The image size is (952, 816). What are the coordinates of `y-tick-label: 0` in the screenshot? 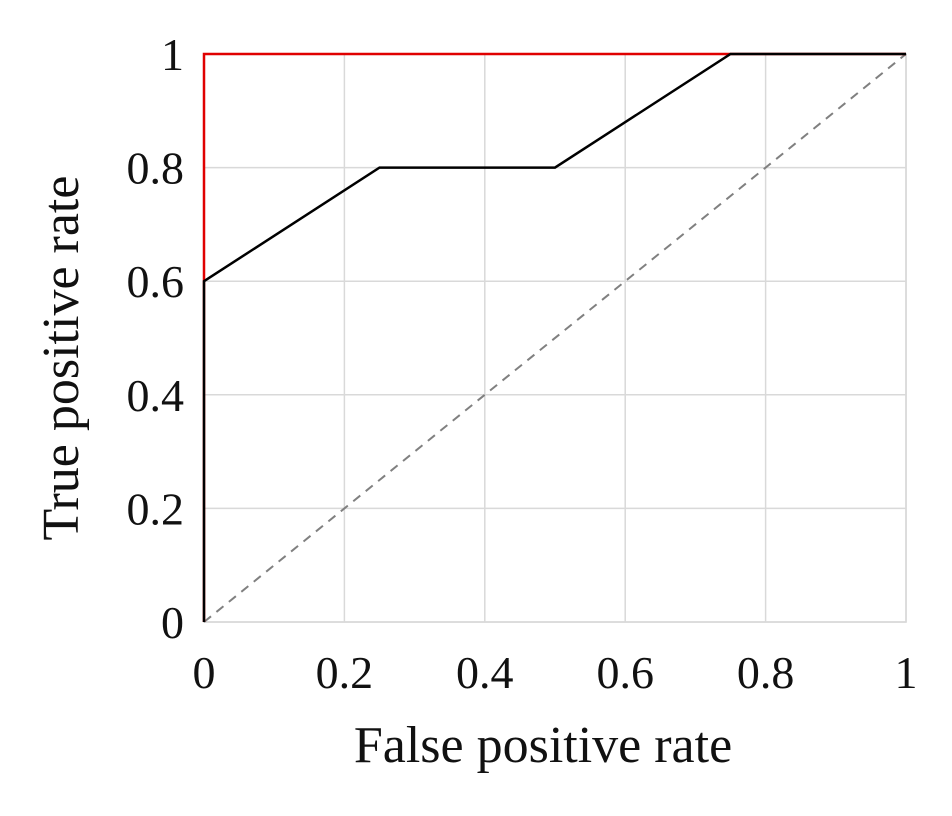 It's located at (172, 622).